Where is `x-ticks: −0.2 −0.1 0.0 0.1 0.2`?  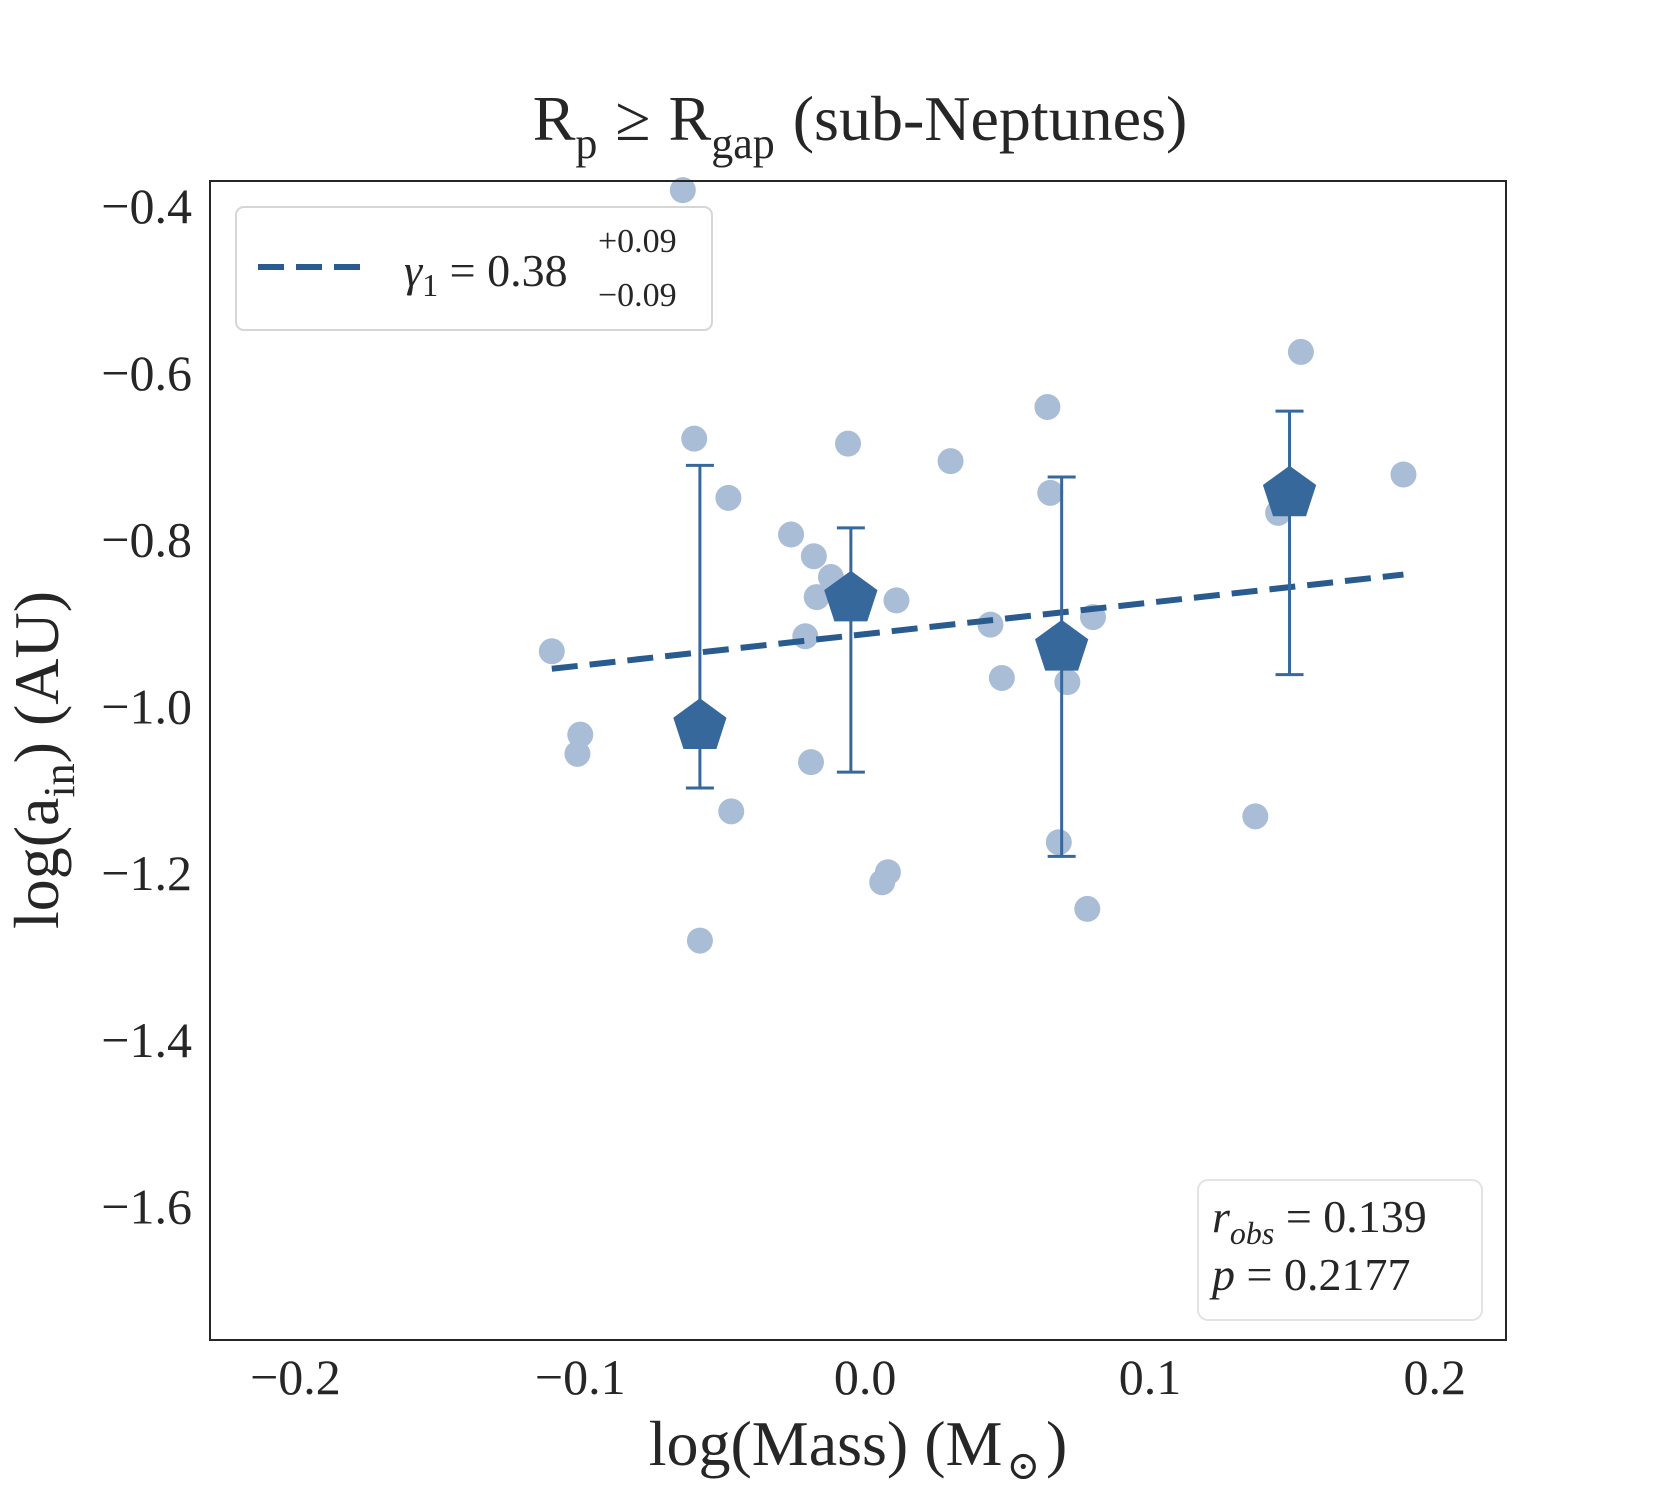
x-ticks: −0.2 −0.1 0.0 0.1 0.2 is located at coordinates (858, 1377).